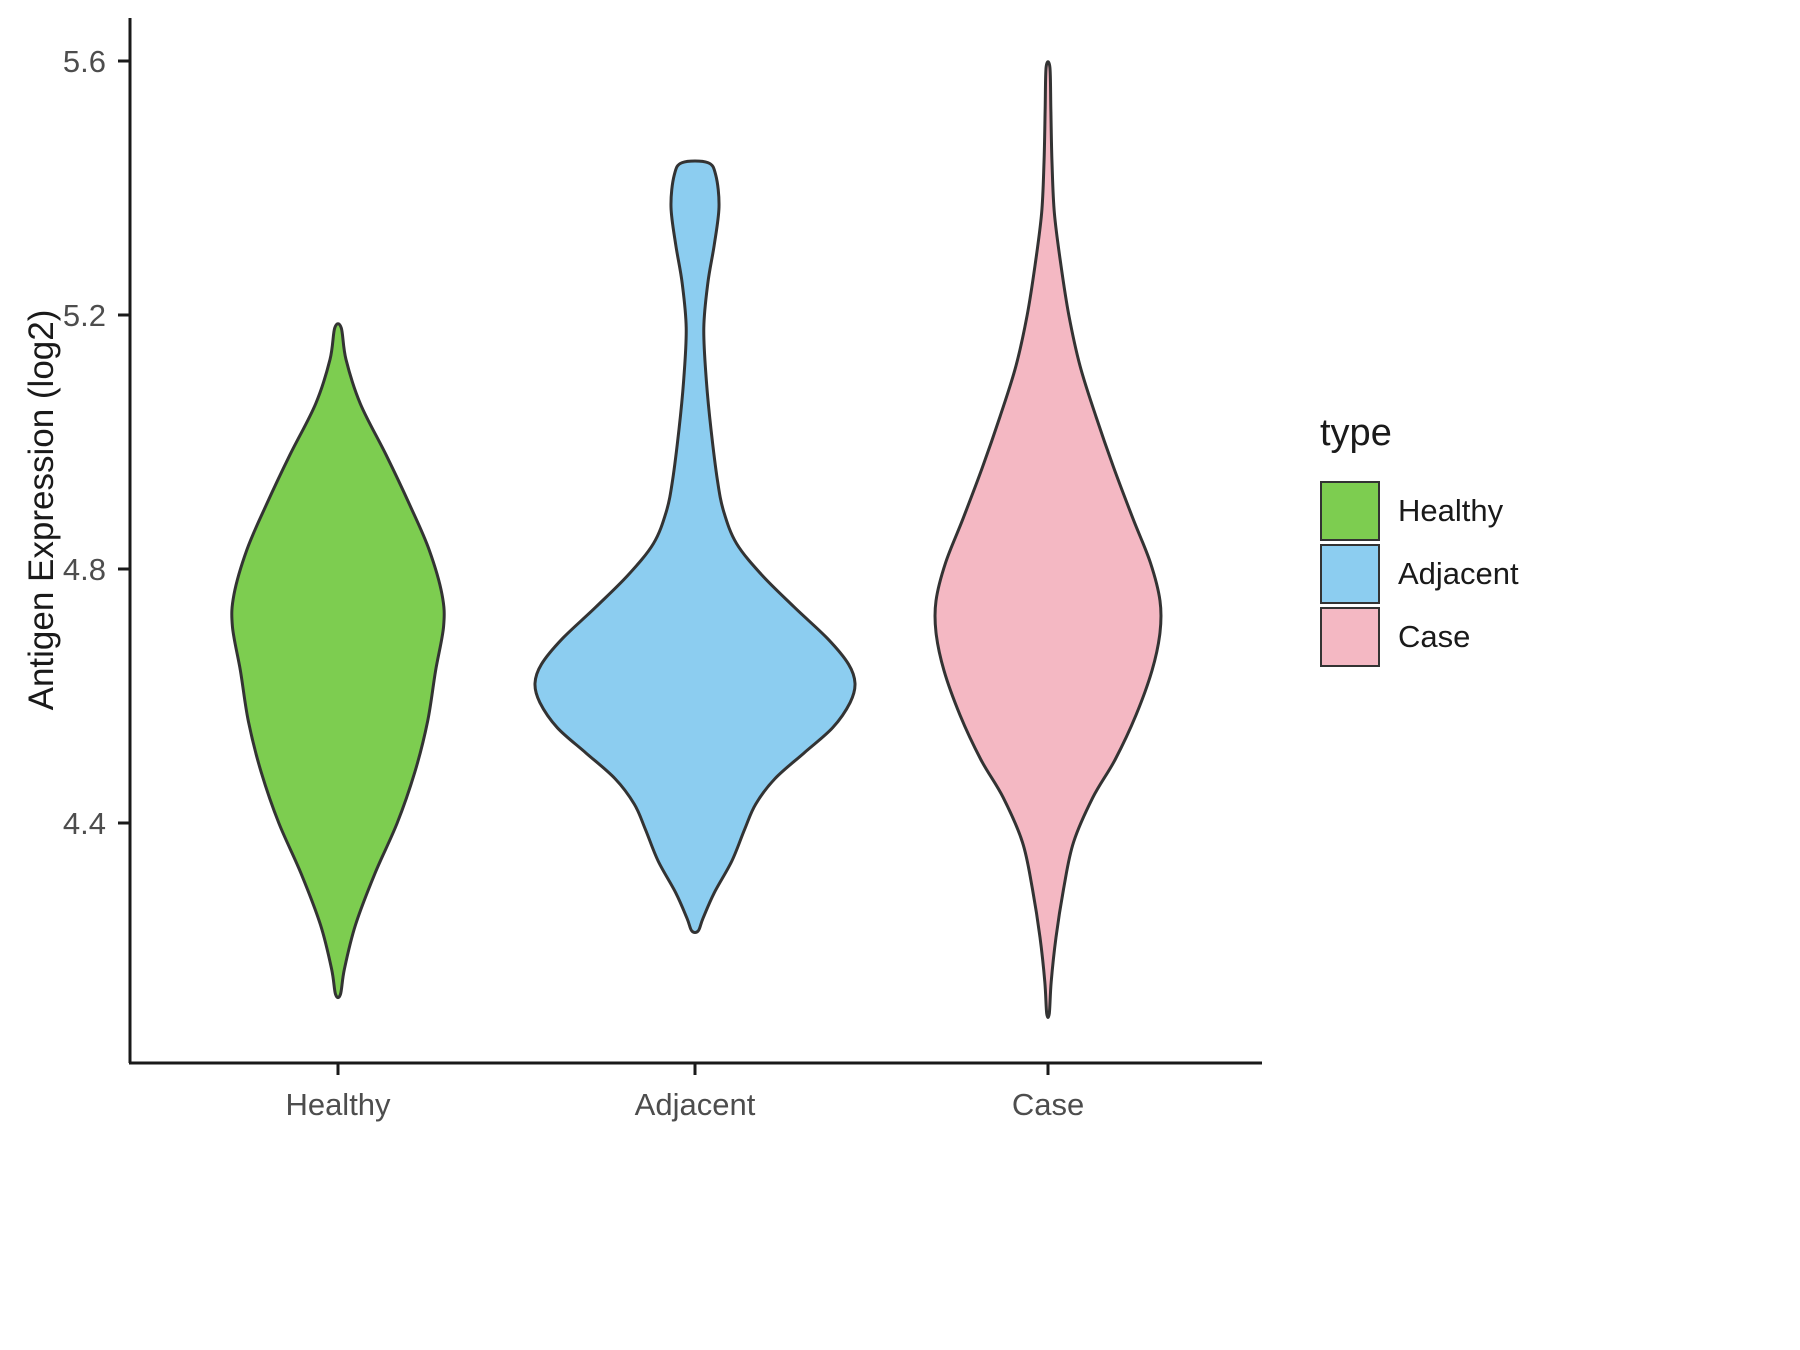 This screenshot has width=1800, height=1350. I want to click on legend-item-case: Case, so click(1419, 637).